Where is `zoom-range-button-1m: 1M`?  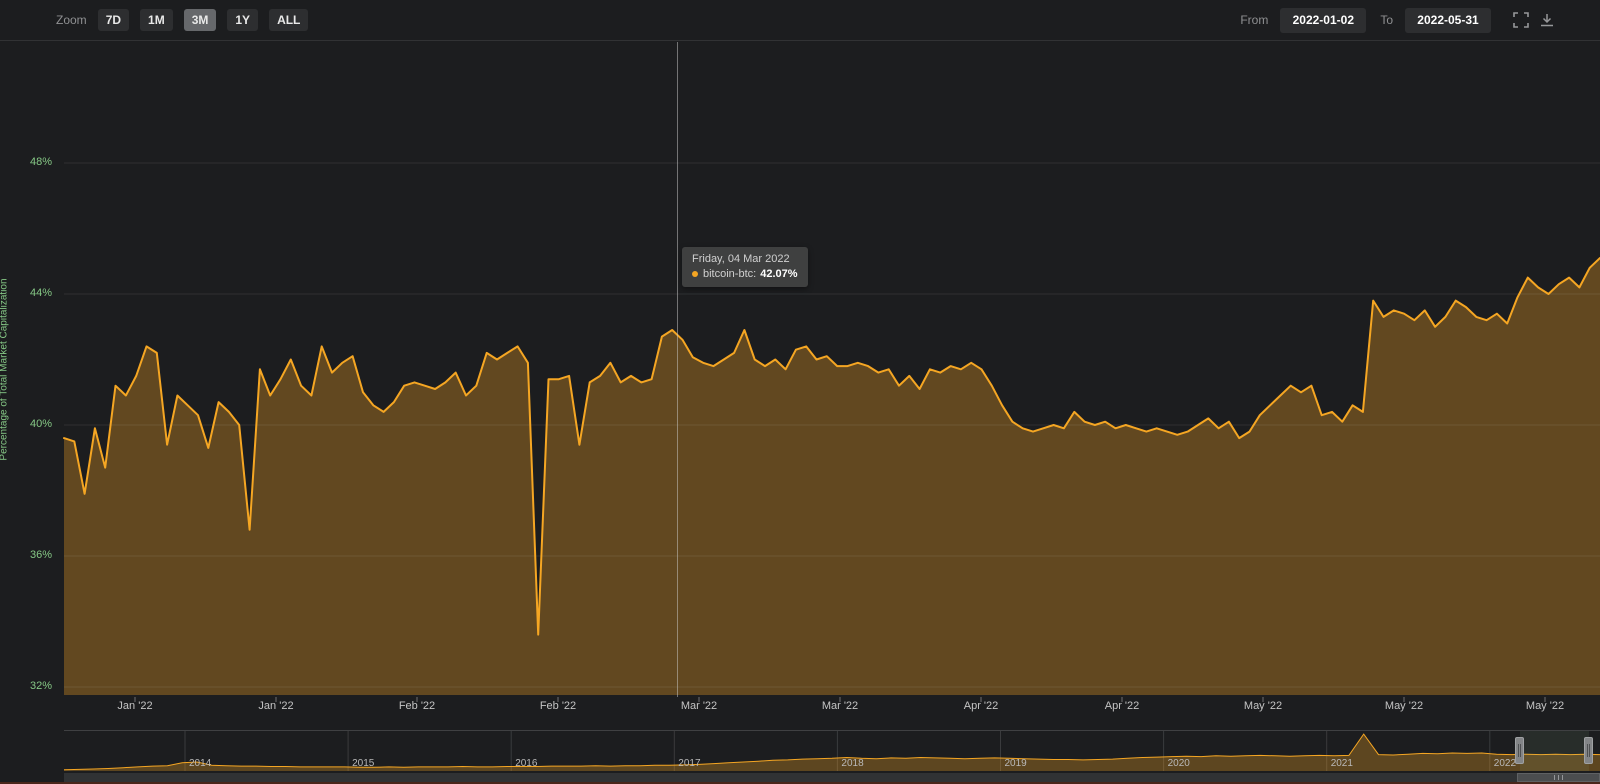
zoom-range-button-1m: 1M is located at coordinates (156, 20).